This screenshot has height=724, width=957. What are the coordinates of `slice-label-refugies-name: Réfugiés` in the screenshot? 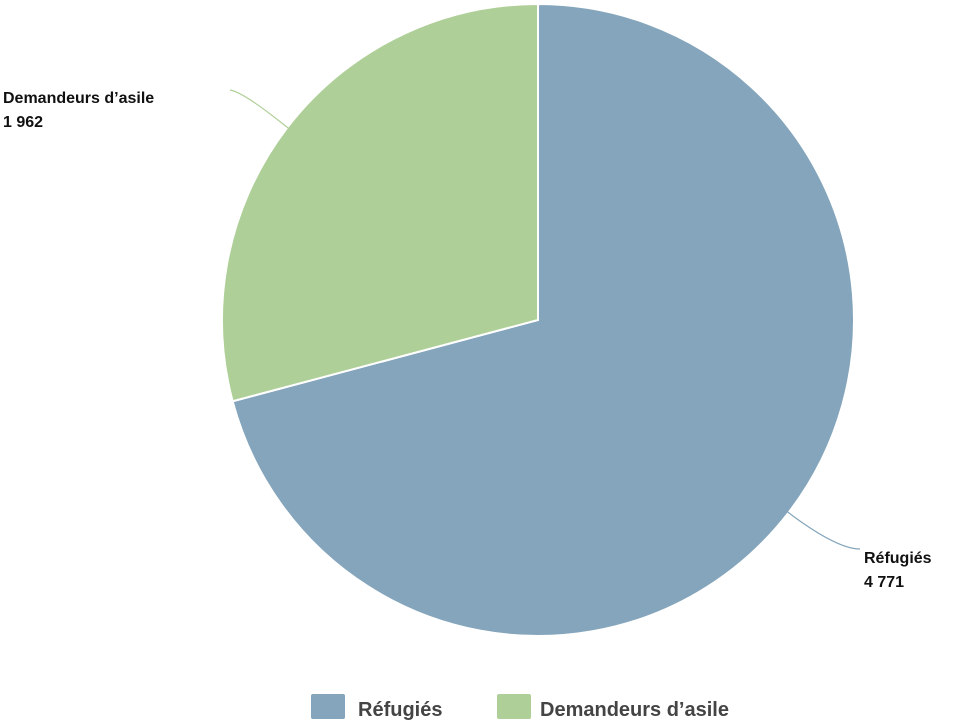 It's located at (898, 558).